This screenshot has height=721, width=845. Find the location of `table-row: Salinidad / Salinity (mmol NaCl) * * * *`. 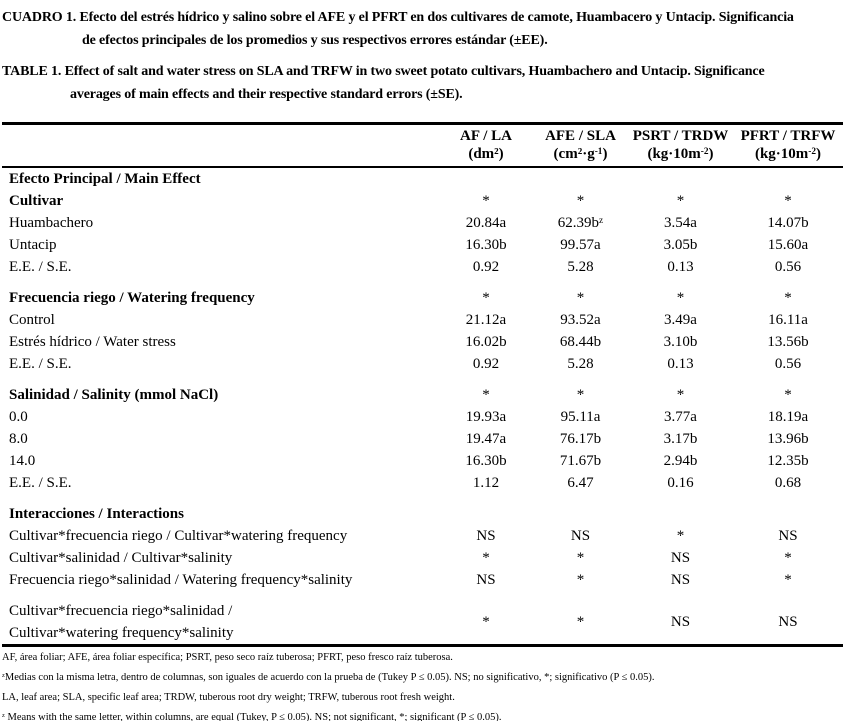

table-row: Salinidad / Salinity (mmol NaCl) * * * * is located at coordinates (422, 395).